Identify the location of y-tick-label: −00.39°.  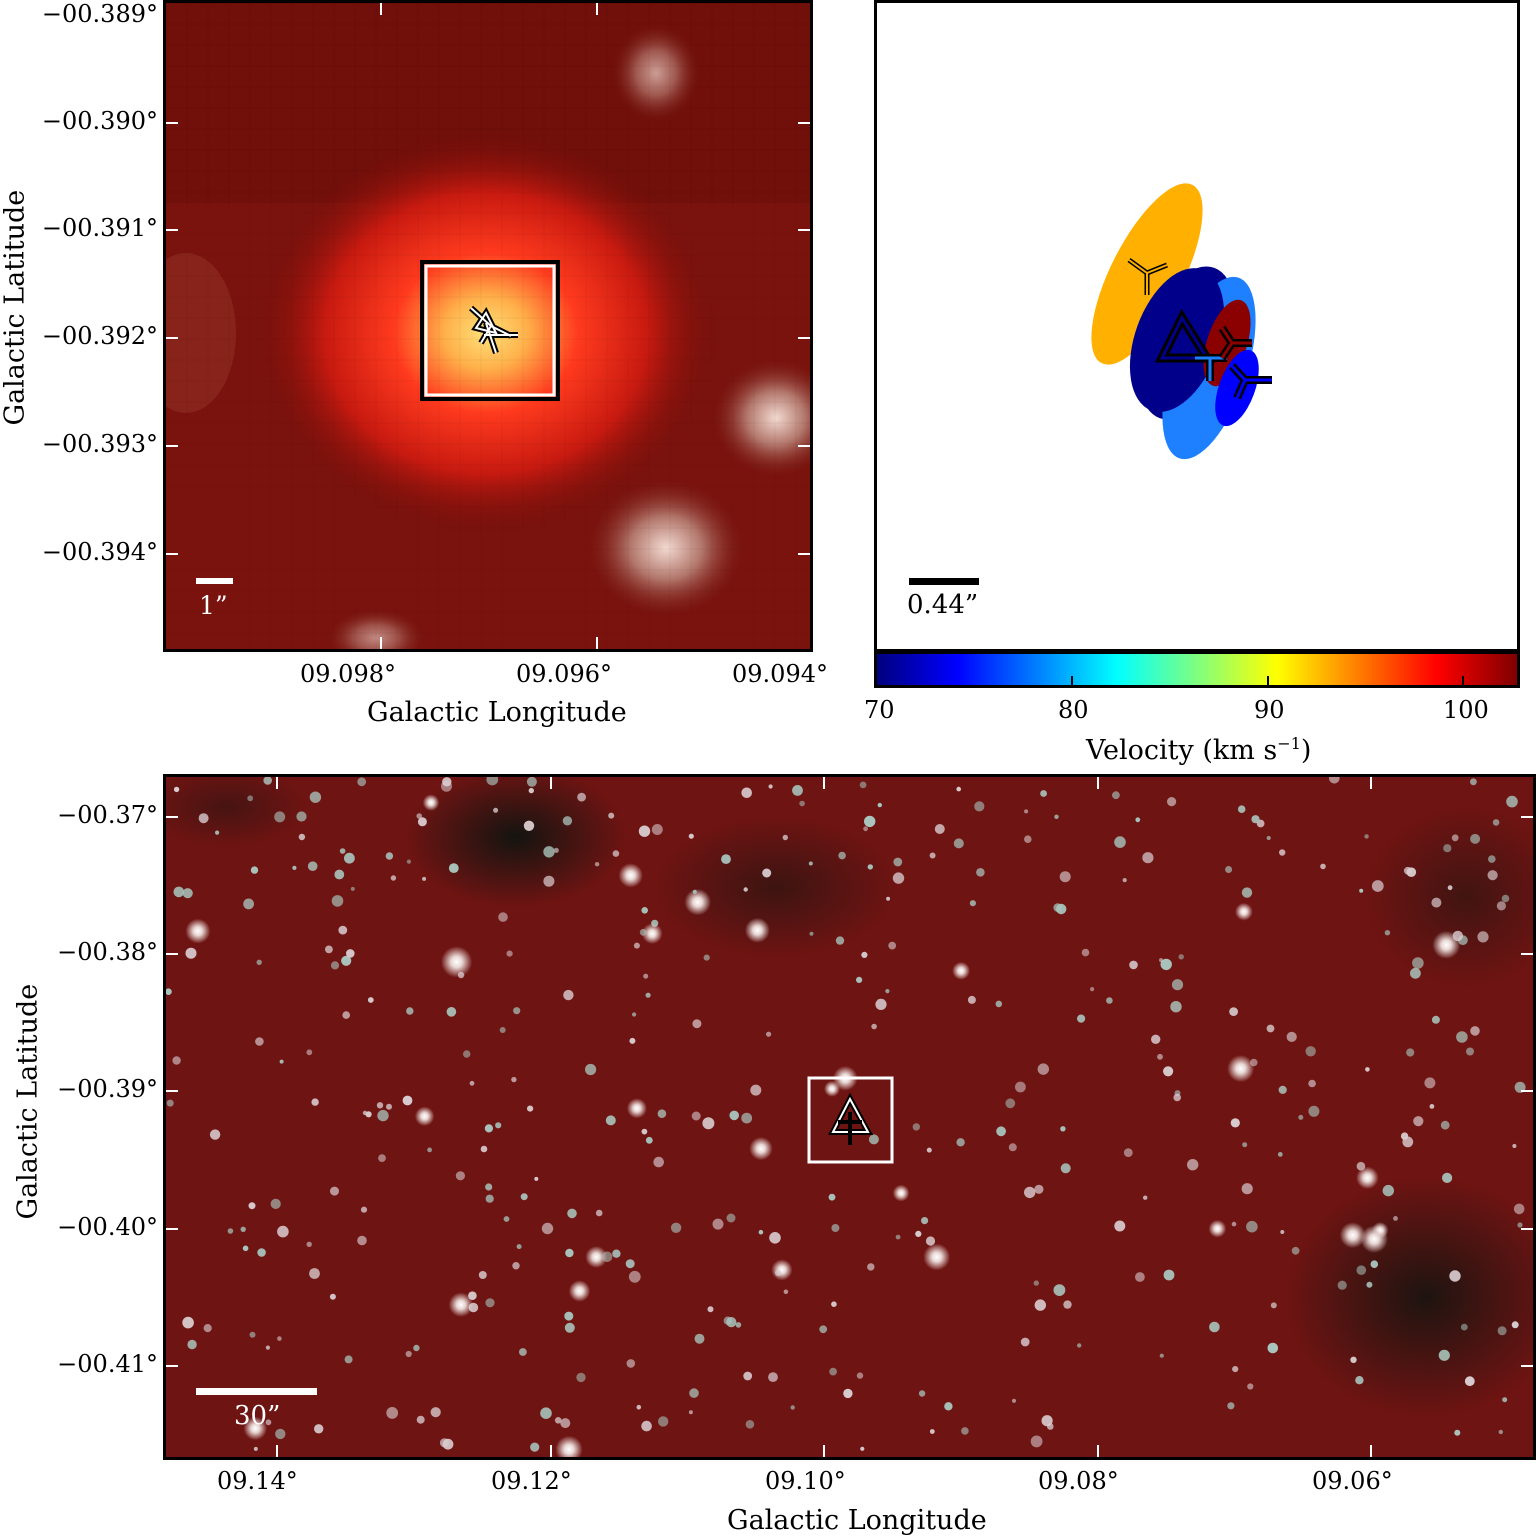
(107, 1089).